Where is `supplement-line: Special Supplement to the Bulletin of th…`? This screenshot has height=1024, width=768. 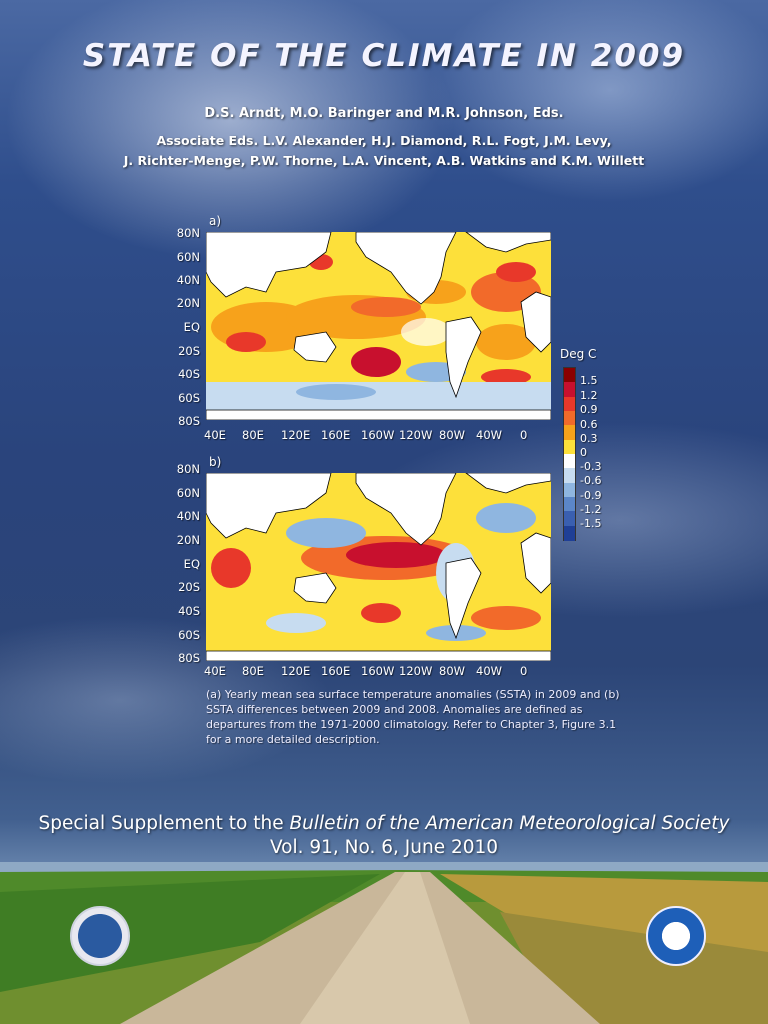 supplement-line: Special Supplement to the Bulletin of th… is located at coordinates (384, 823).